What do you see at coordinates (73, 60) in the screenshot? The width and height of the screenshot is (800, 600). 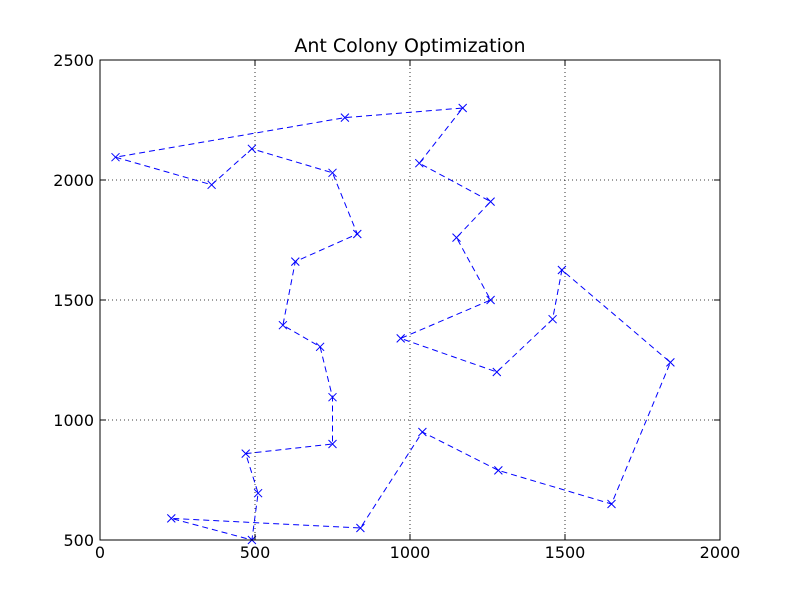 I see `y-tick-label: 2500` at bounding box center [73, 60].